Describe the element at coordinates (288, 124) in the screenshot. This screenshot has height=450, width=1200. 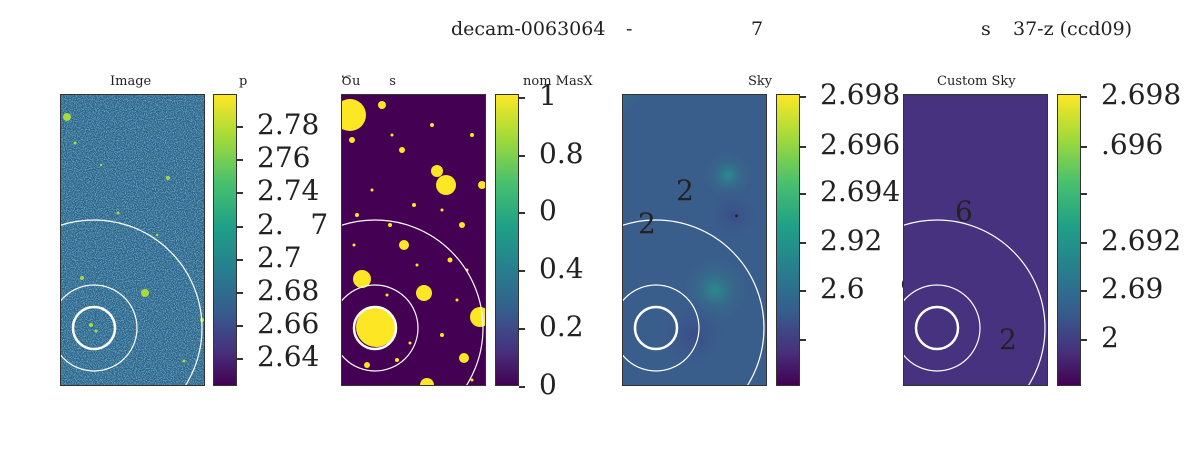
I see `colorbar-tick-label: 2.78` at that location.